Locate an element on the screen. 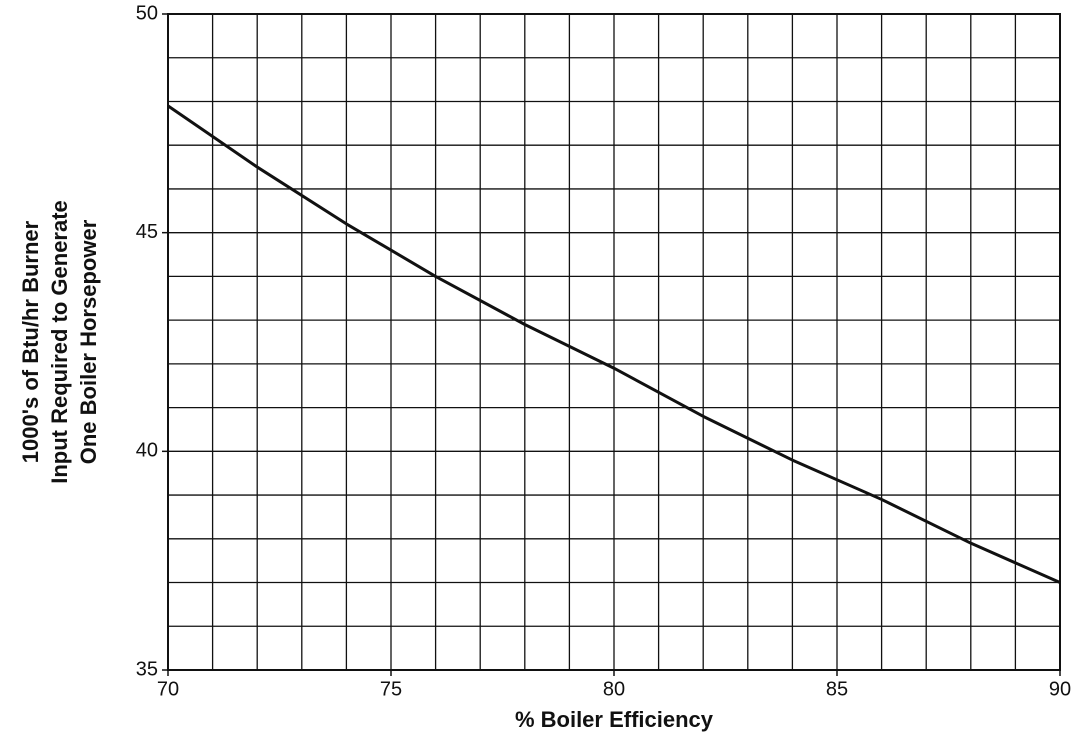 This screenshot has width=1081, height=745. x-tick-label: 80 is located at coordinates (614, 689).